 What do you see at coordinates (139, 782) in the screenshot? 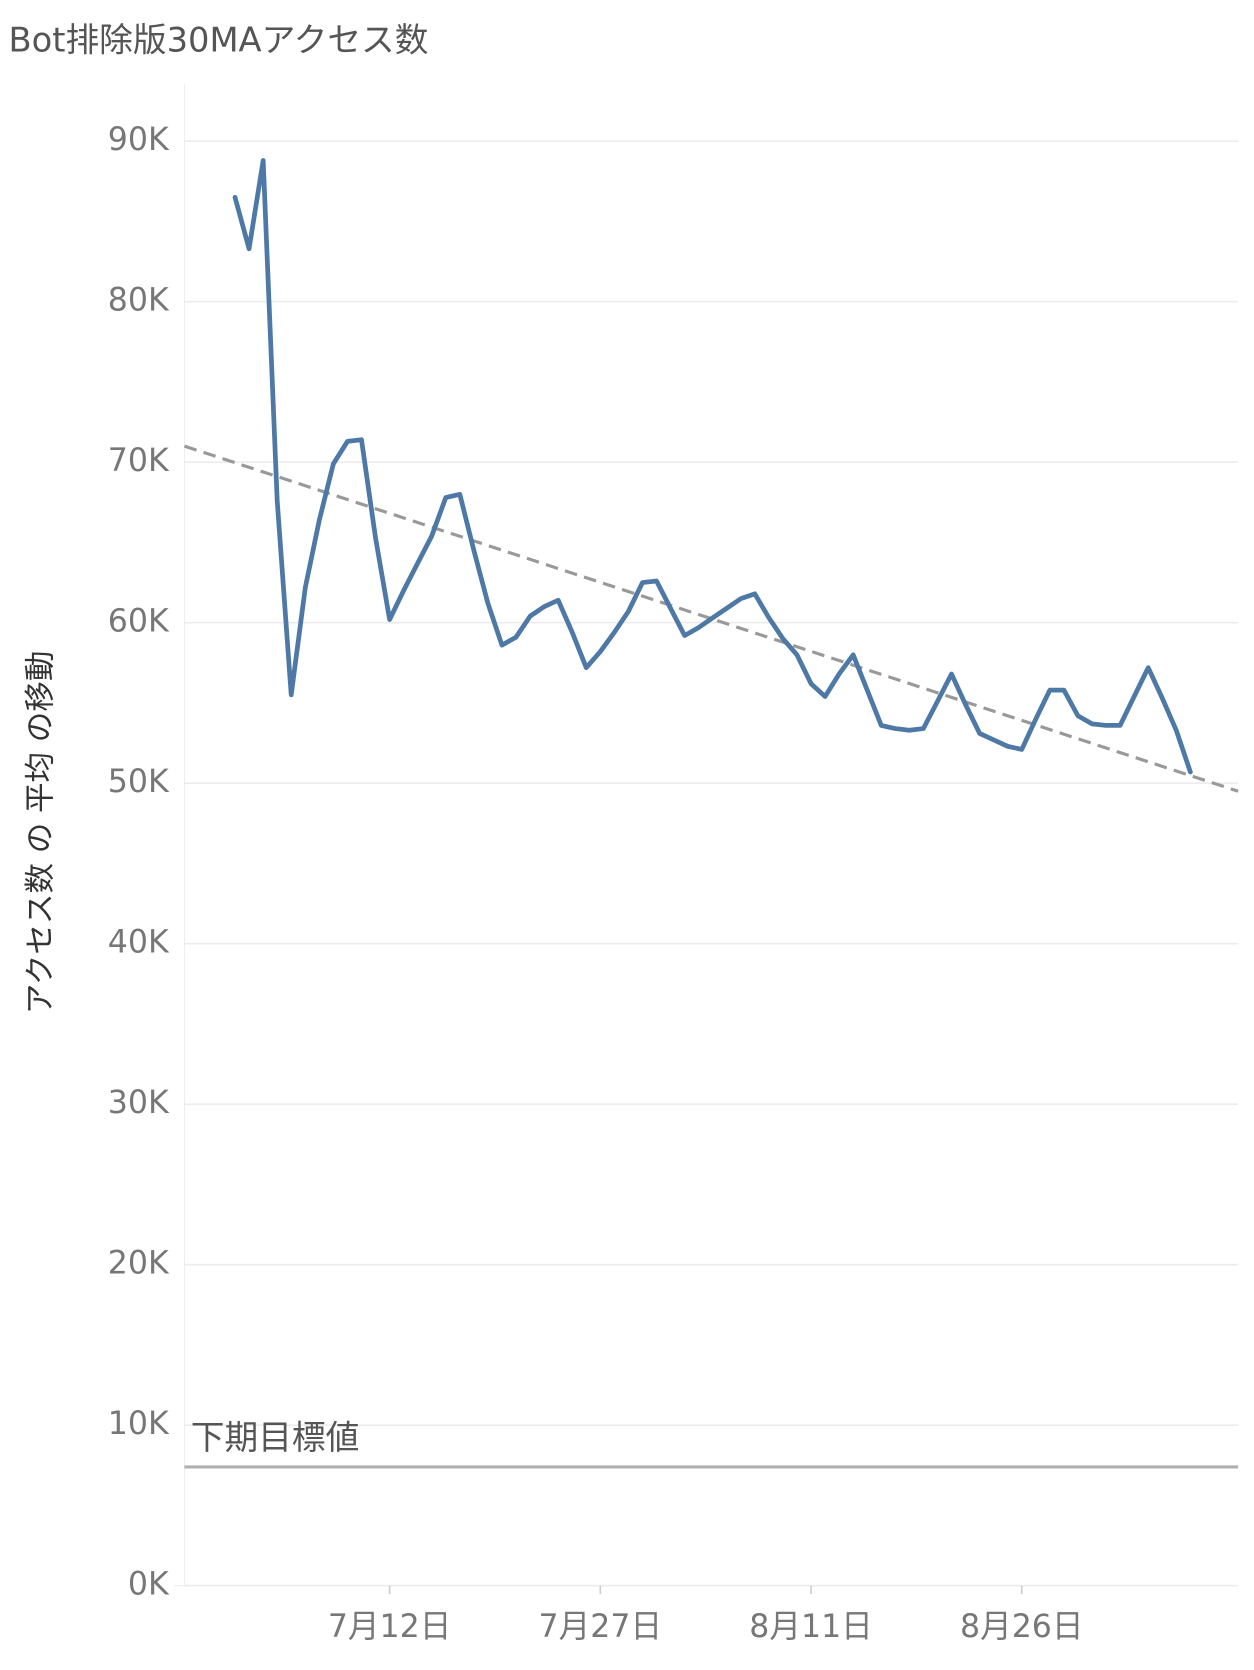
I see `y-tick-label: 50K` at bounding box center [139, 782].